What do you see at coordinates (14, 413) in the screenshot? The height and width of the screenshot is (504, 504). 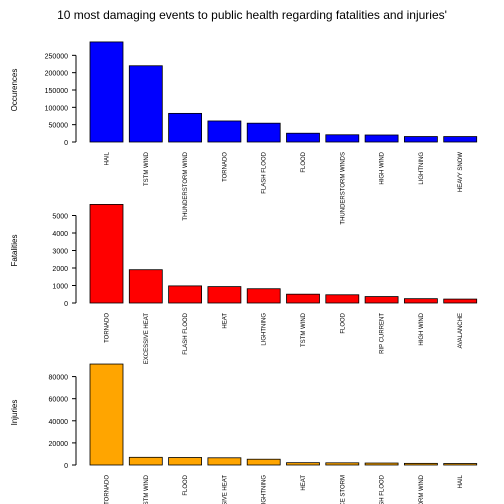 I see `y-axis-label: Injuries` at bounding box center [14, 413].